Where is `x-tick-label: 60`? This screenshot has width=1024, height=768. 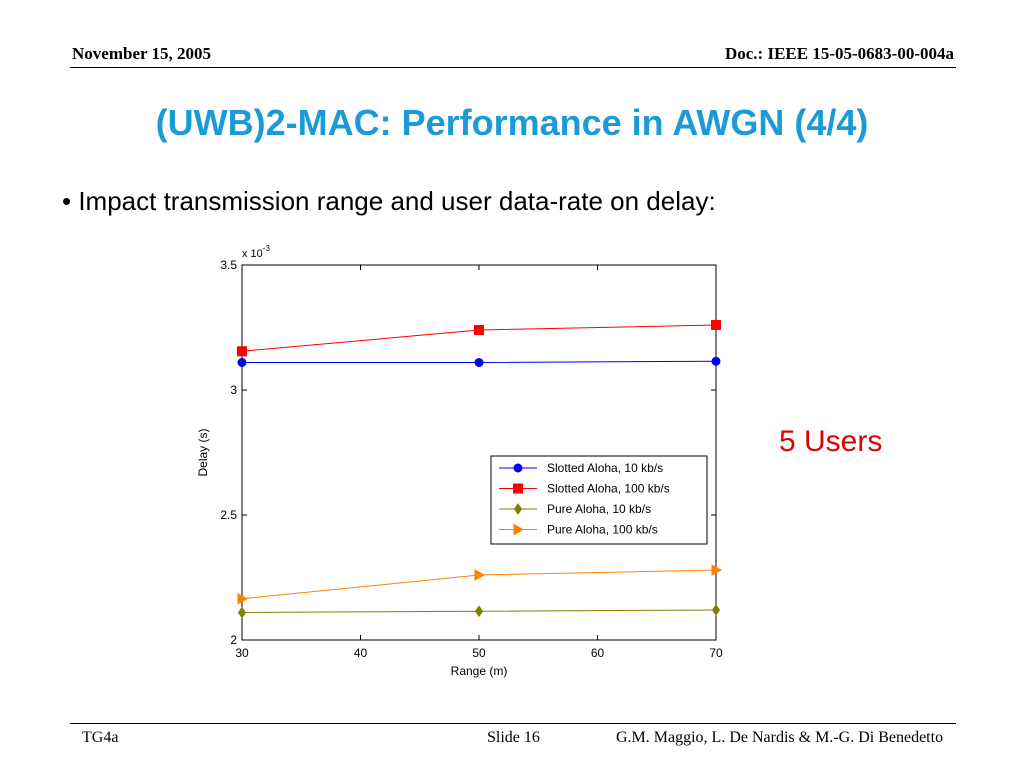 x-tick-label: 60 is located at coordinates (598, 653).